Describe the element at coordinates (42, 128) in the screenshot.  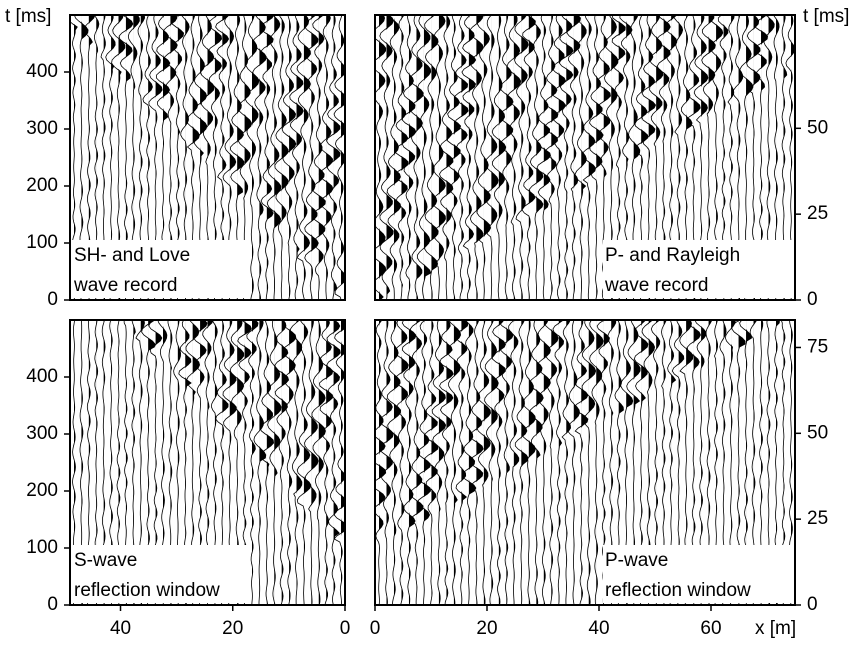
I see `y-tick-label: 300` at that location.